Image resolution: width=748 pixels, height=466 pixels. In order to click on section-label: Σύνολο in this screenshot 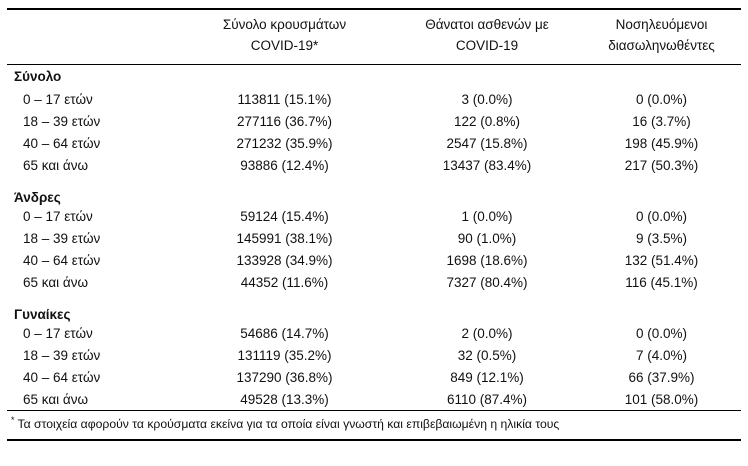, I will do `click(38, 77)`.